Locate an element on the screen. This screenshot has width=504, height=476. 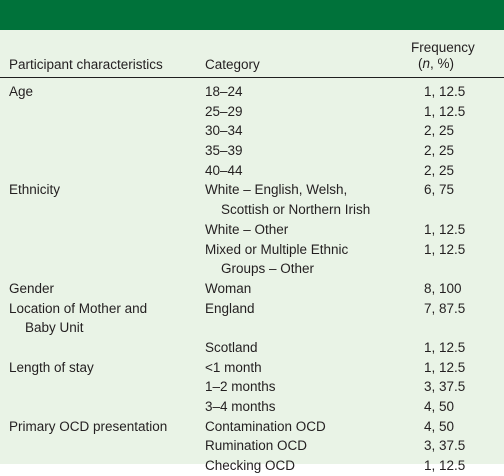
table-row: Rumination OCD 3, 37.5 is located at coordinates (252, 446).